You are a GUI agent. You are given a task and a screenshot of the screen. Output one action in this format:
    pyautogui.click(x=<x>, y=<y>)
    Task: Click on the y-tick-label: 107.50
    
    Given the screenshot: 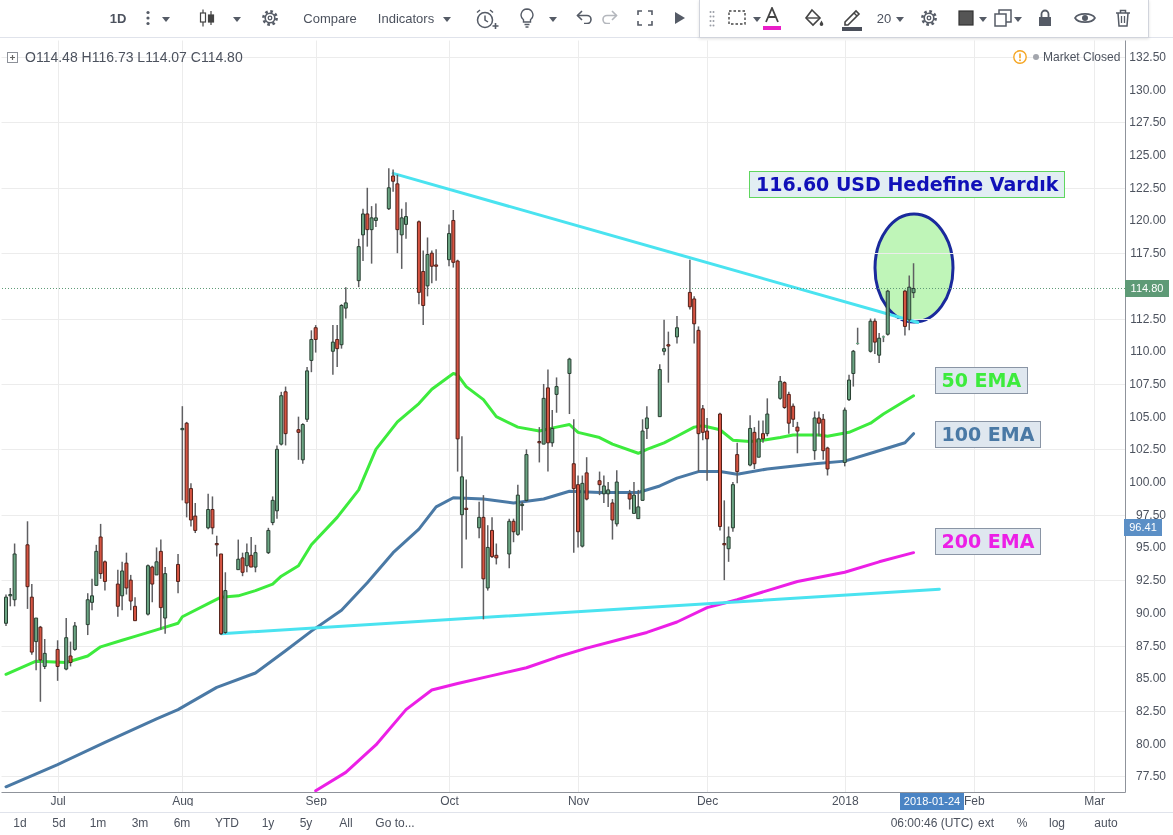 What is the action you would take?
    pyautogui.click(x=1148, y=383)
    